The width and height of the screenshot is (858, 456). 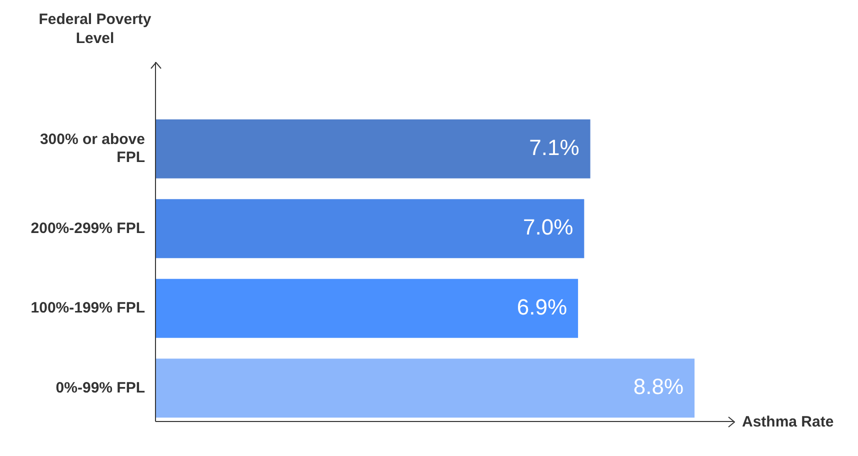 I want to click on x-axis-title: Asthma Rate, so click(x=788, y=422).